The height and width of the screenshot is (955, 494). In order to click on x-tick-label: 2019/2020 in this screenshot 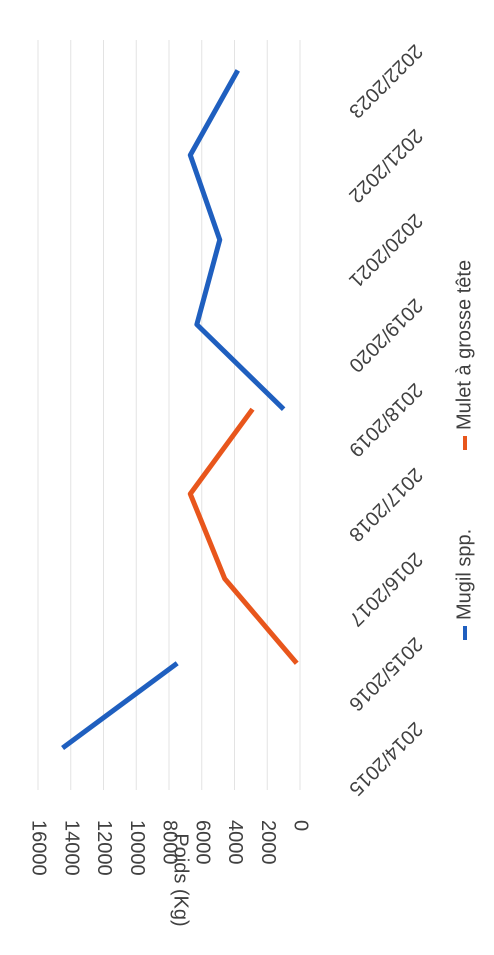, I will do `click(385, 335)`.